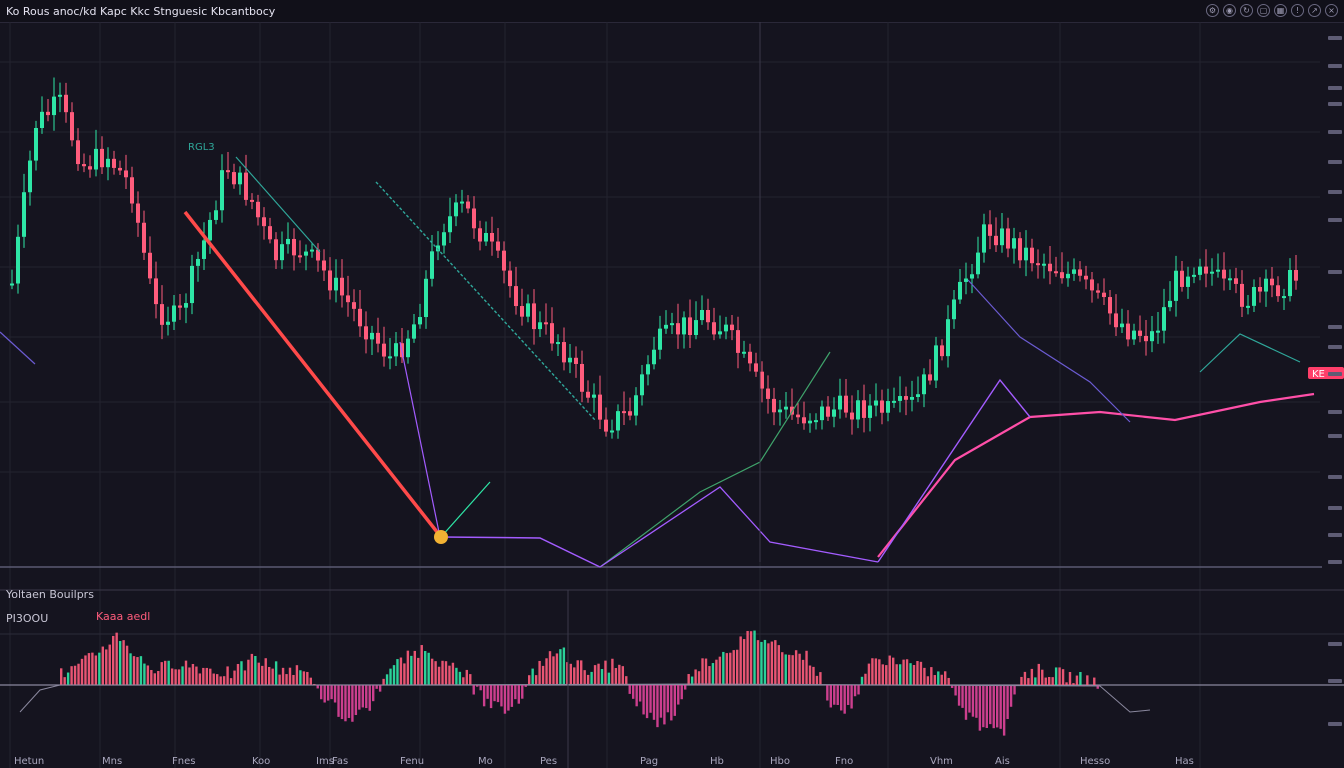 This screenshot has height=768, width=1344. What do you see at coordinates (1002, 761) in the screenshot?
I see `x-axis-label: Ais` at bounding box center [1002, 761].